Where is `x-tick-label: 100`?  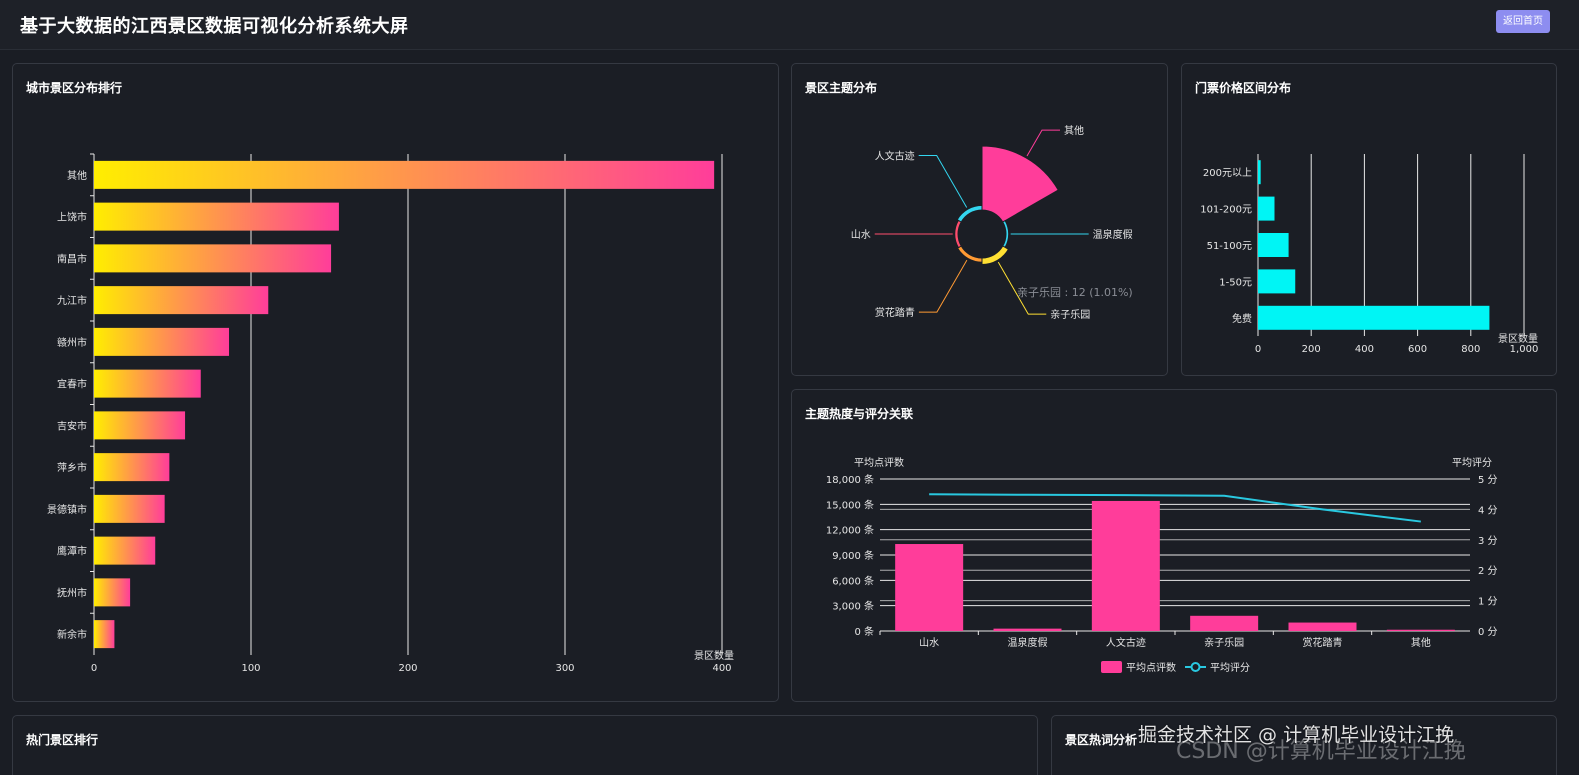
x-tick-label: 100 is located at coordinates (250, 668).